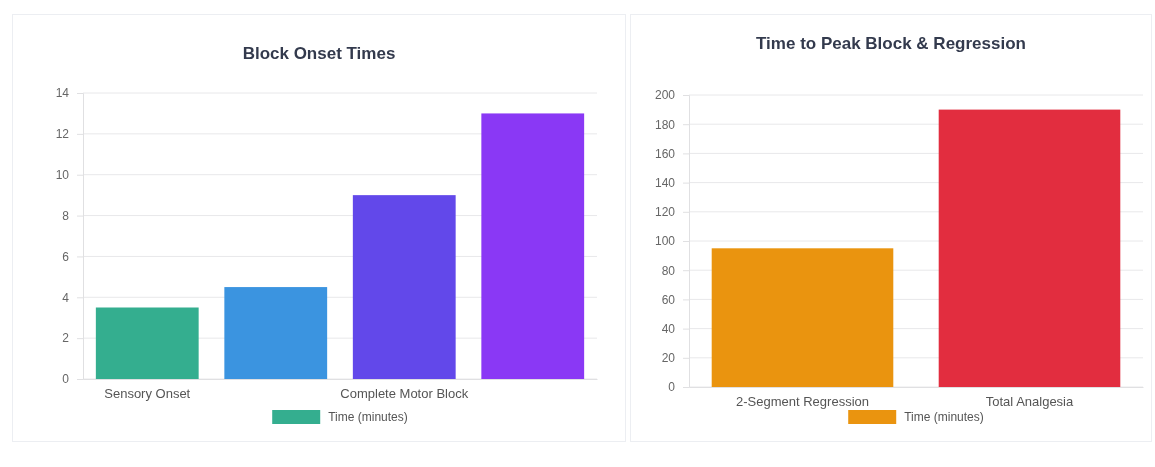 The width and height of the screenshot is (1155, 467). Describe the element at coordinates (66, 338) in the screenshot. I see `y-tick-label: 2` at that location.